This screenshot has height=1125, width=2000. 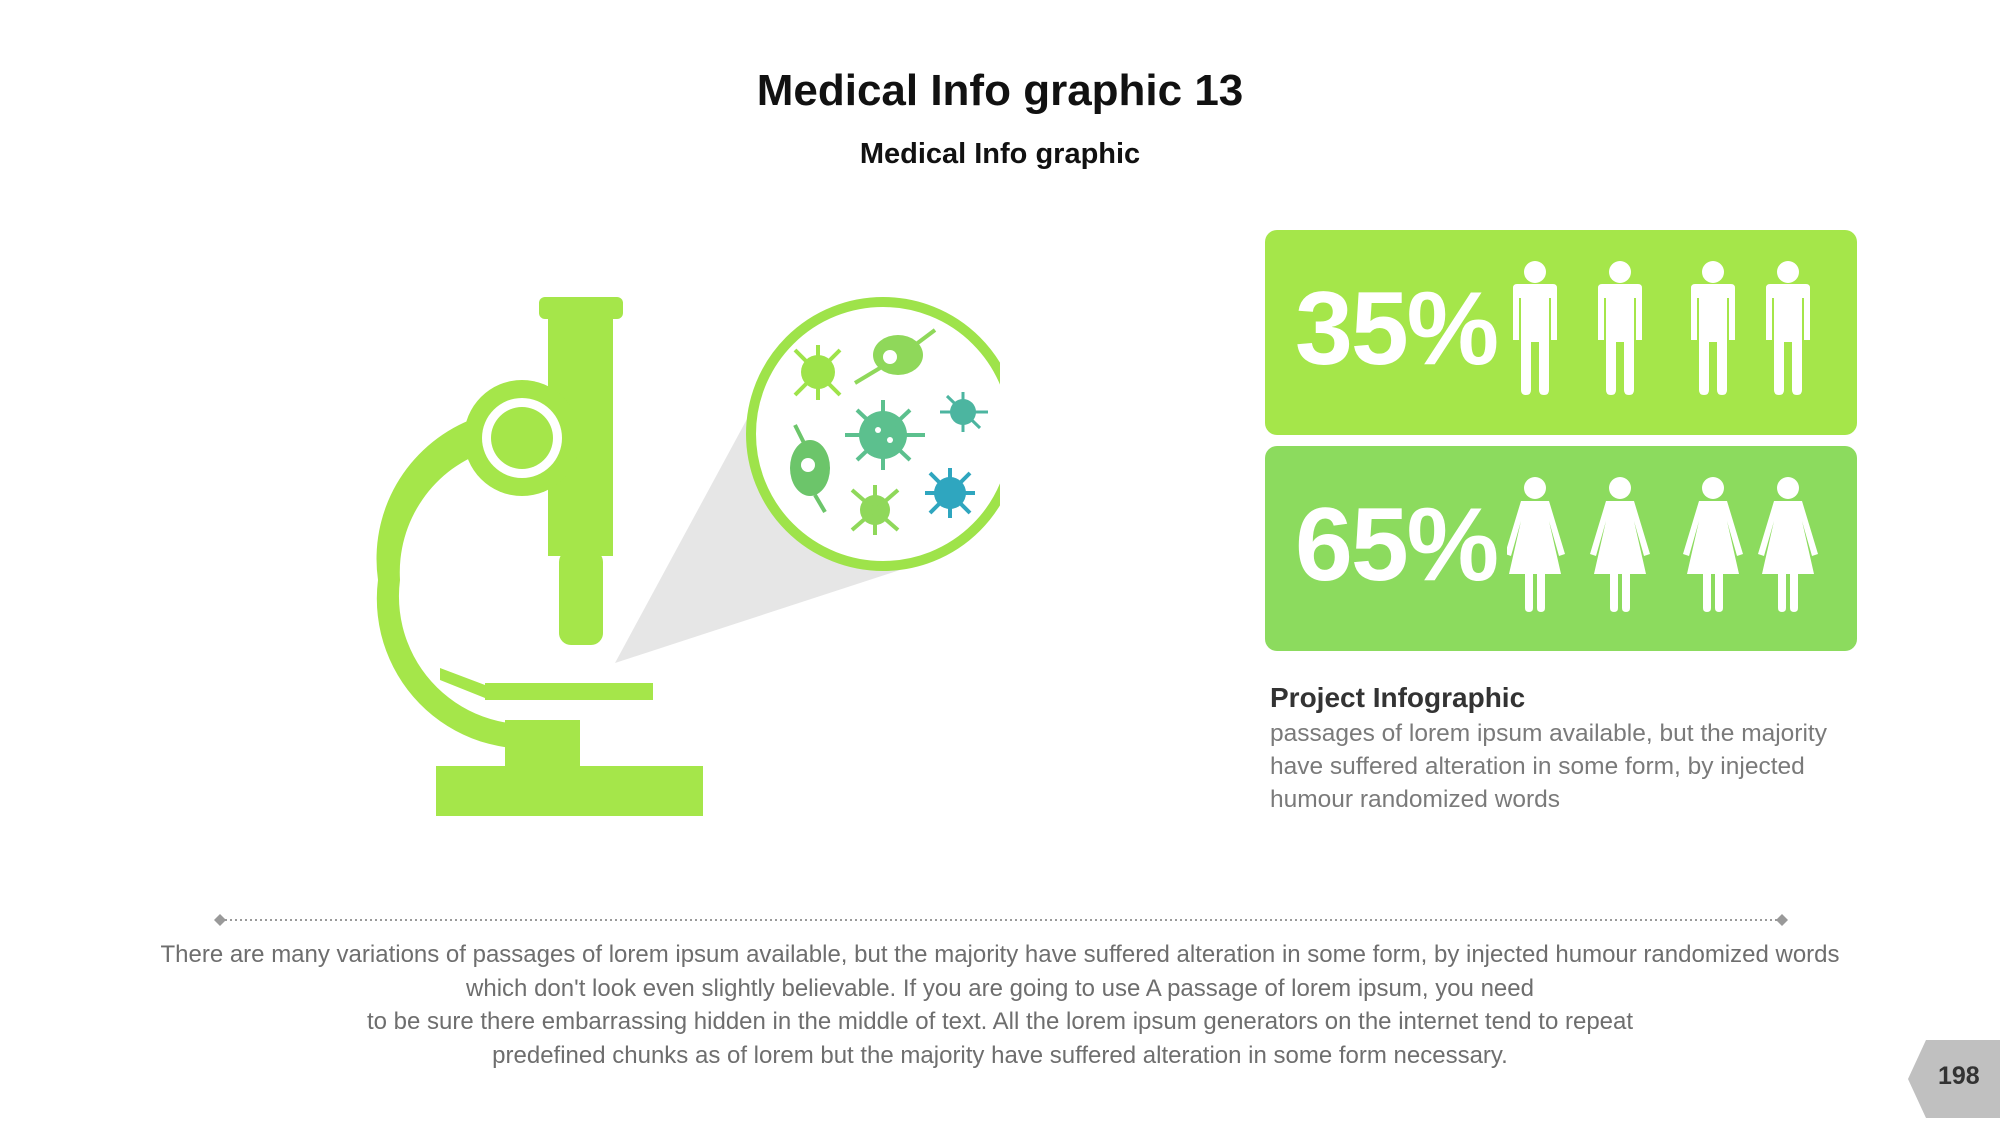 I want to click on female-stat-card: 65%, so click(x=1561, y=548).